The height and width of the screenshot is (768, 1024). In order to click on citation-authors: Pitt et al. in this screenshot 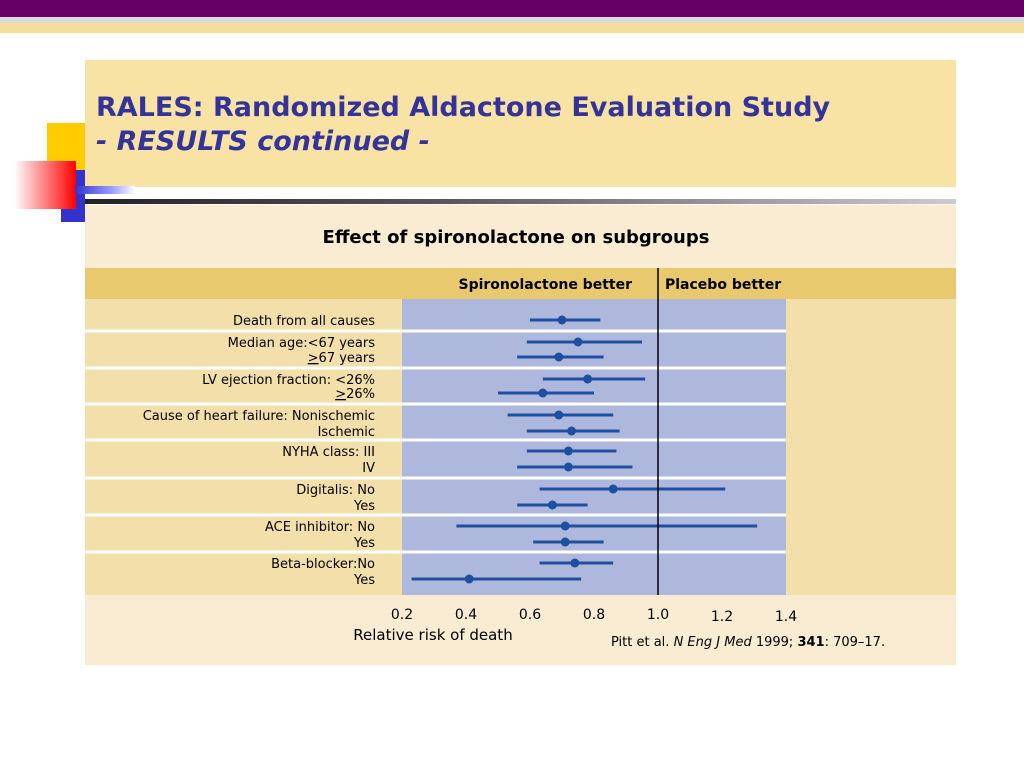, I will do `click(642, 642)`.